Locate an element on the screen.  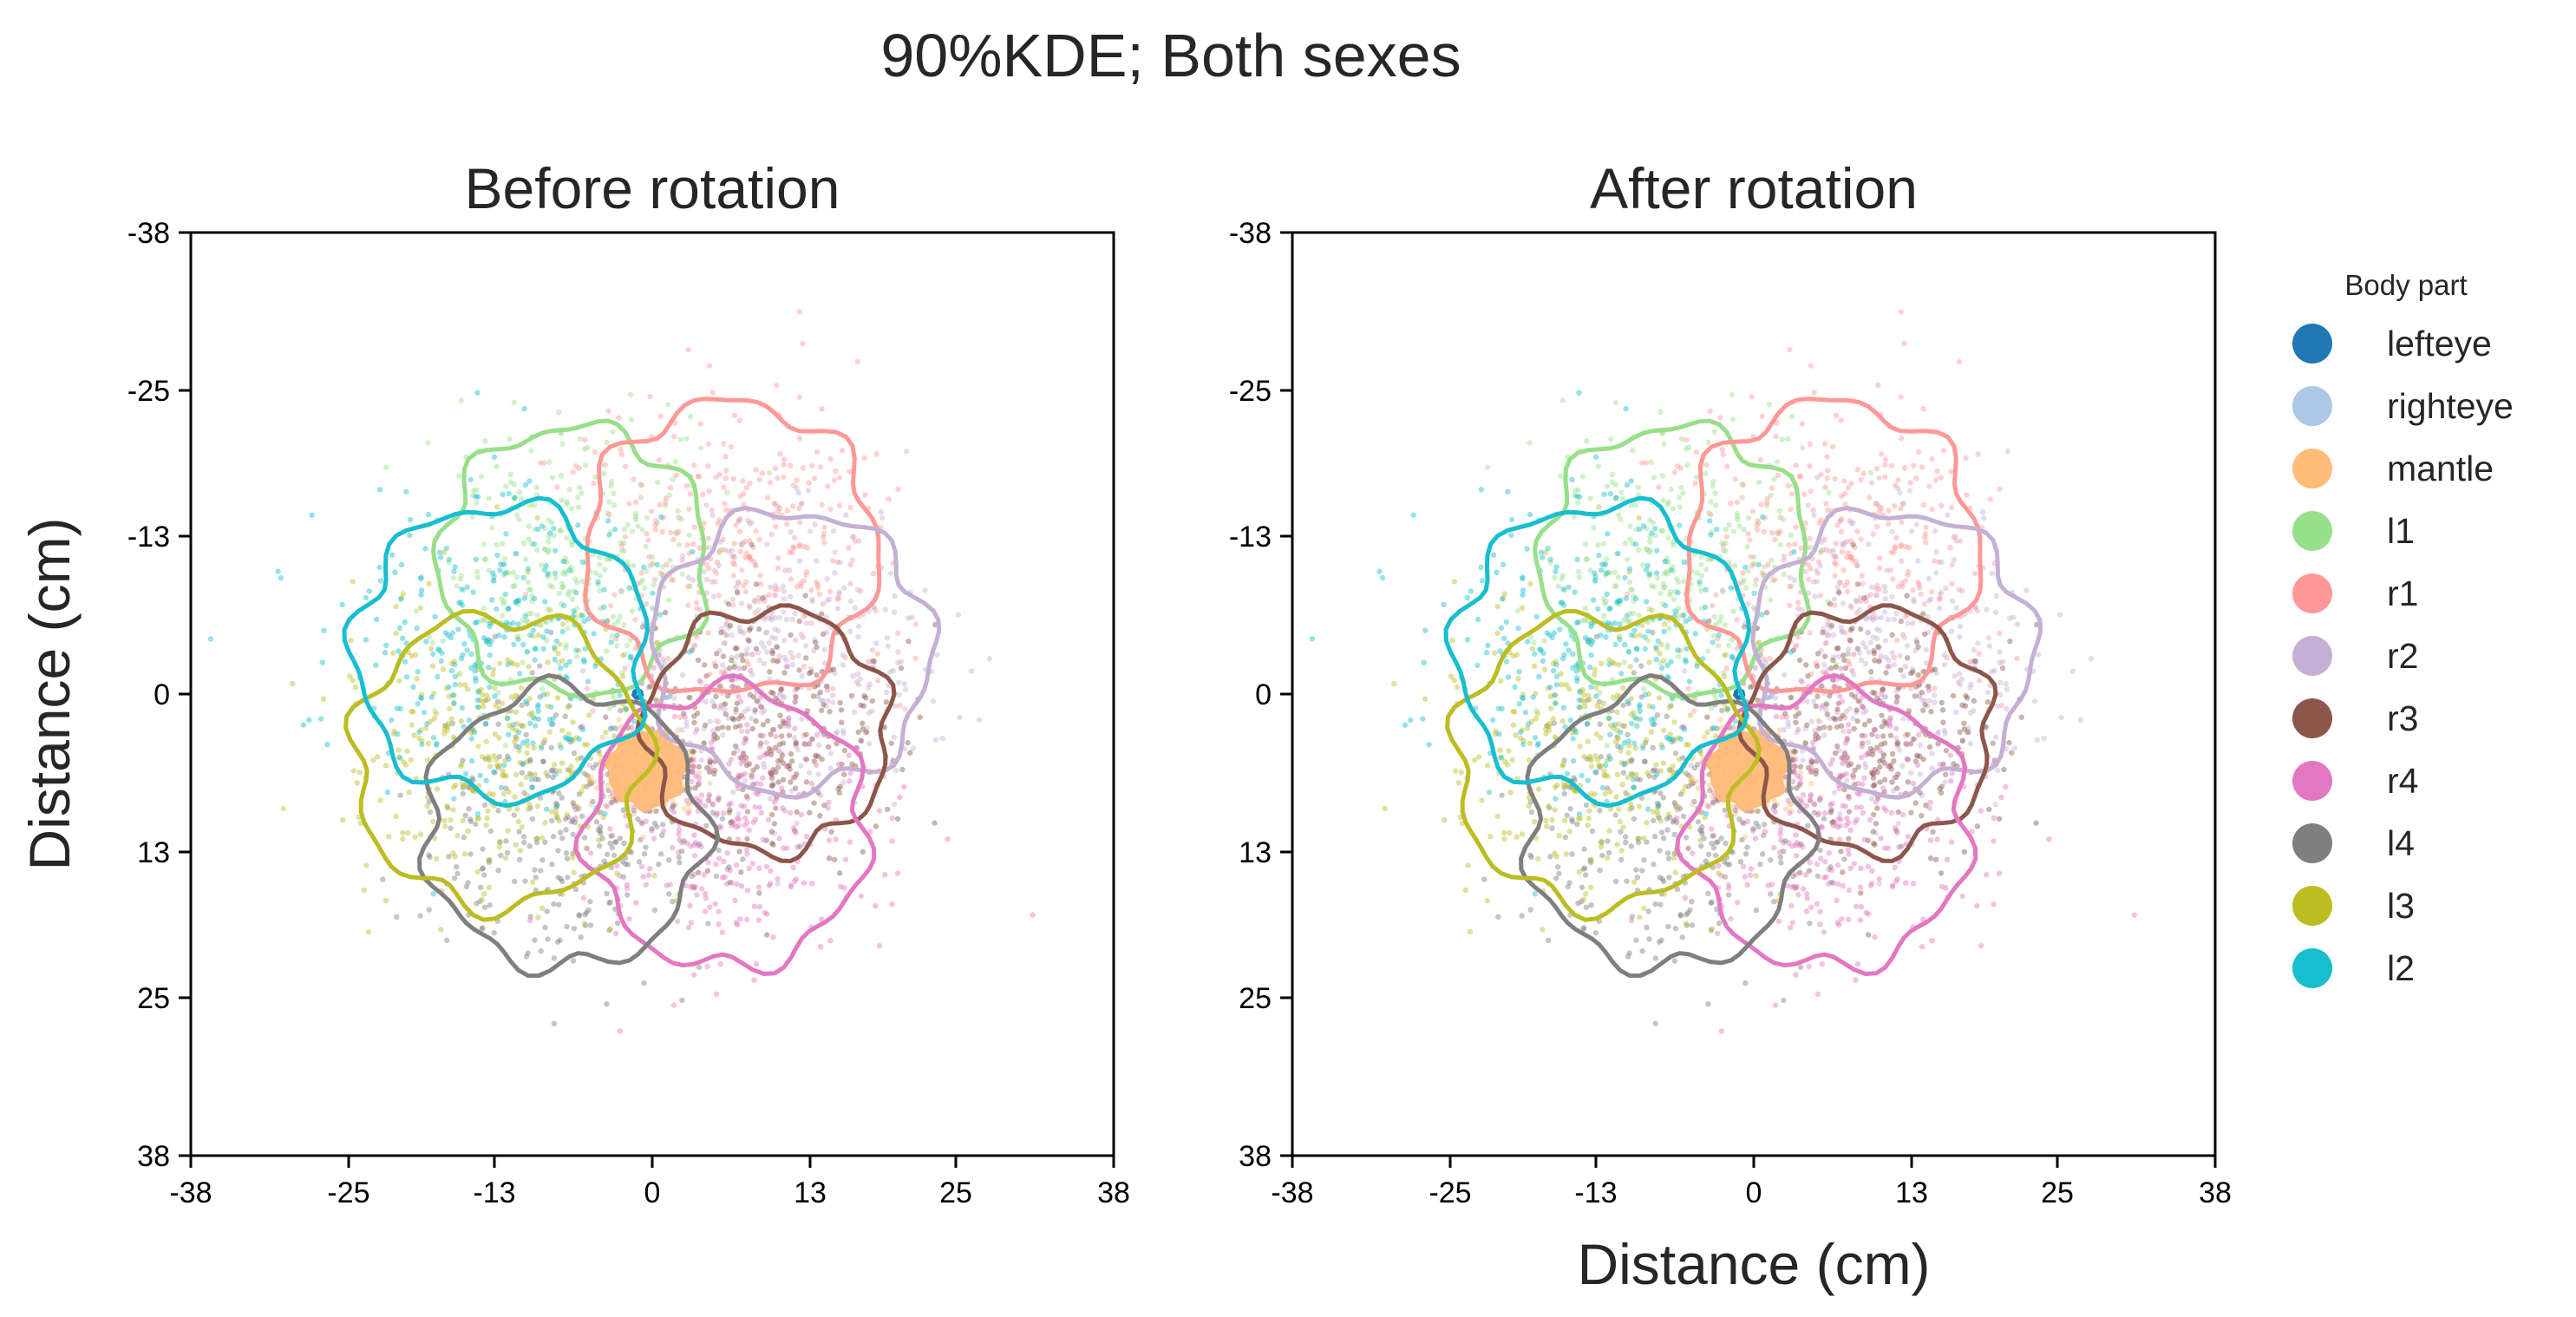
point-mantle is located at coordinates (1800, 773).